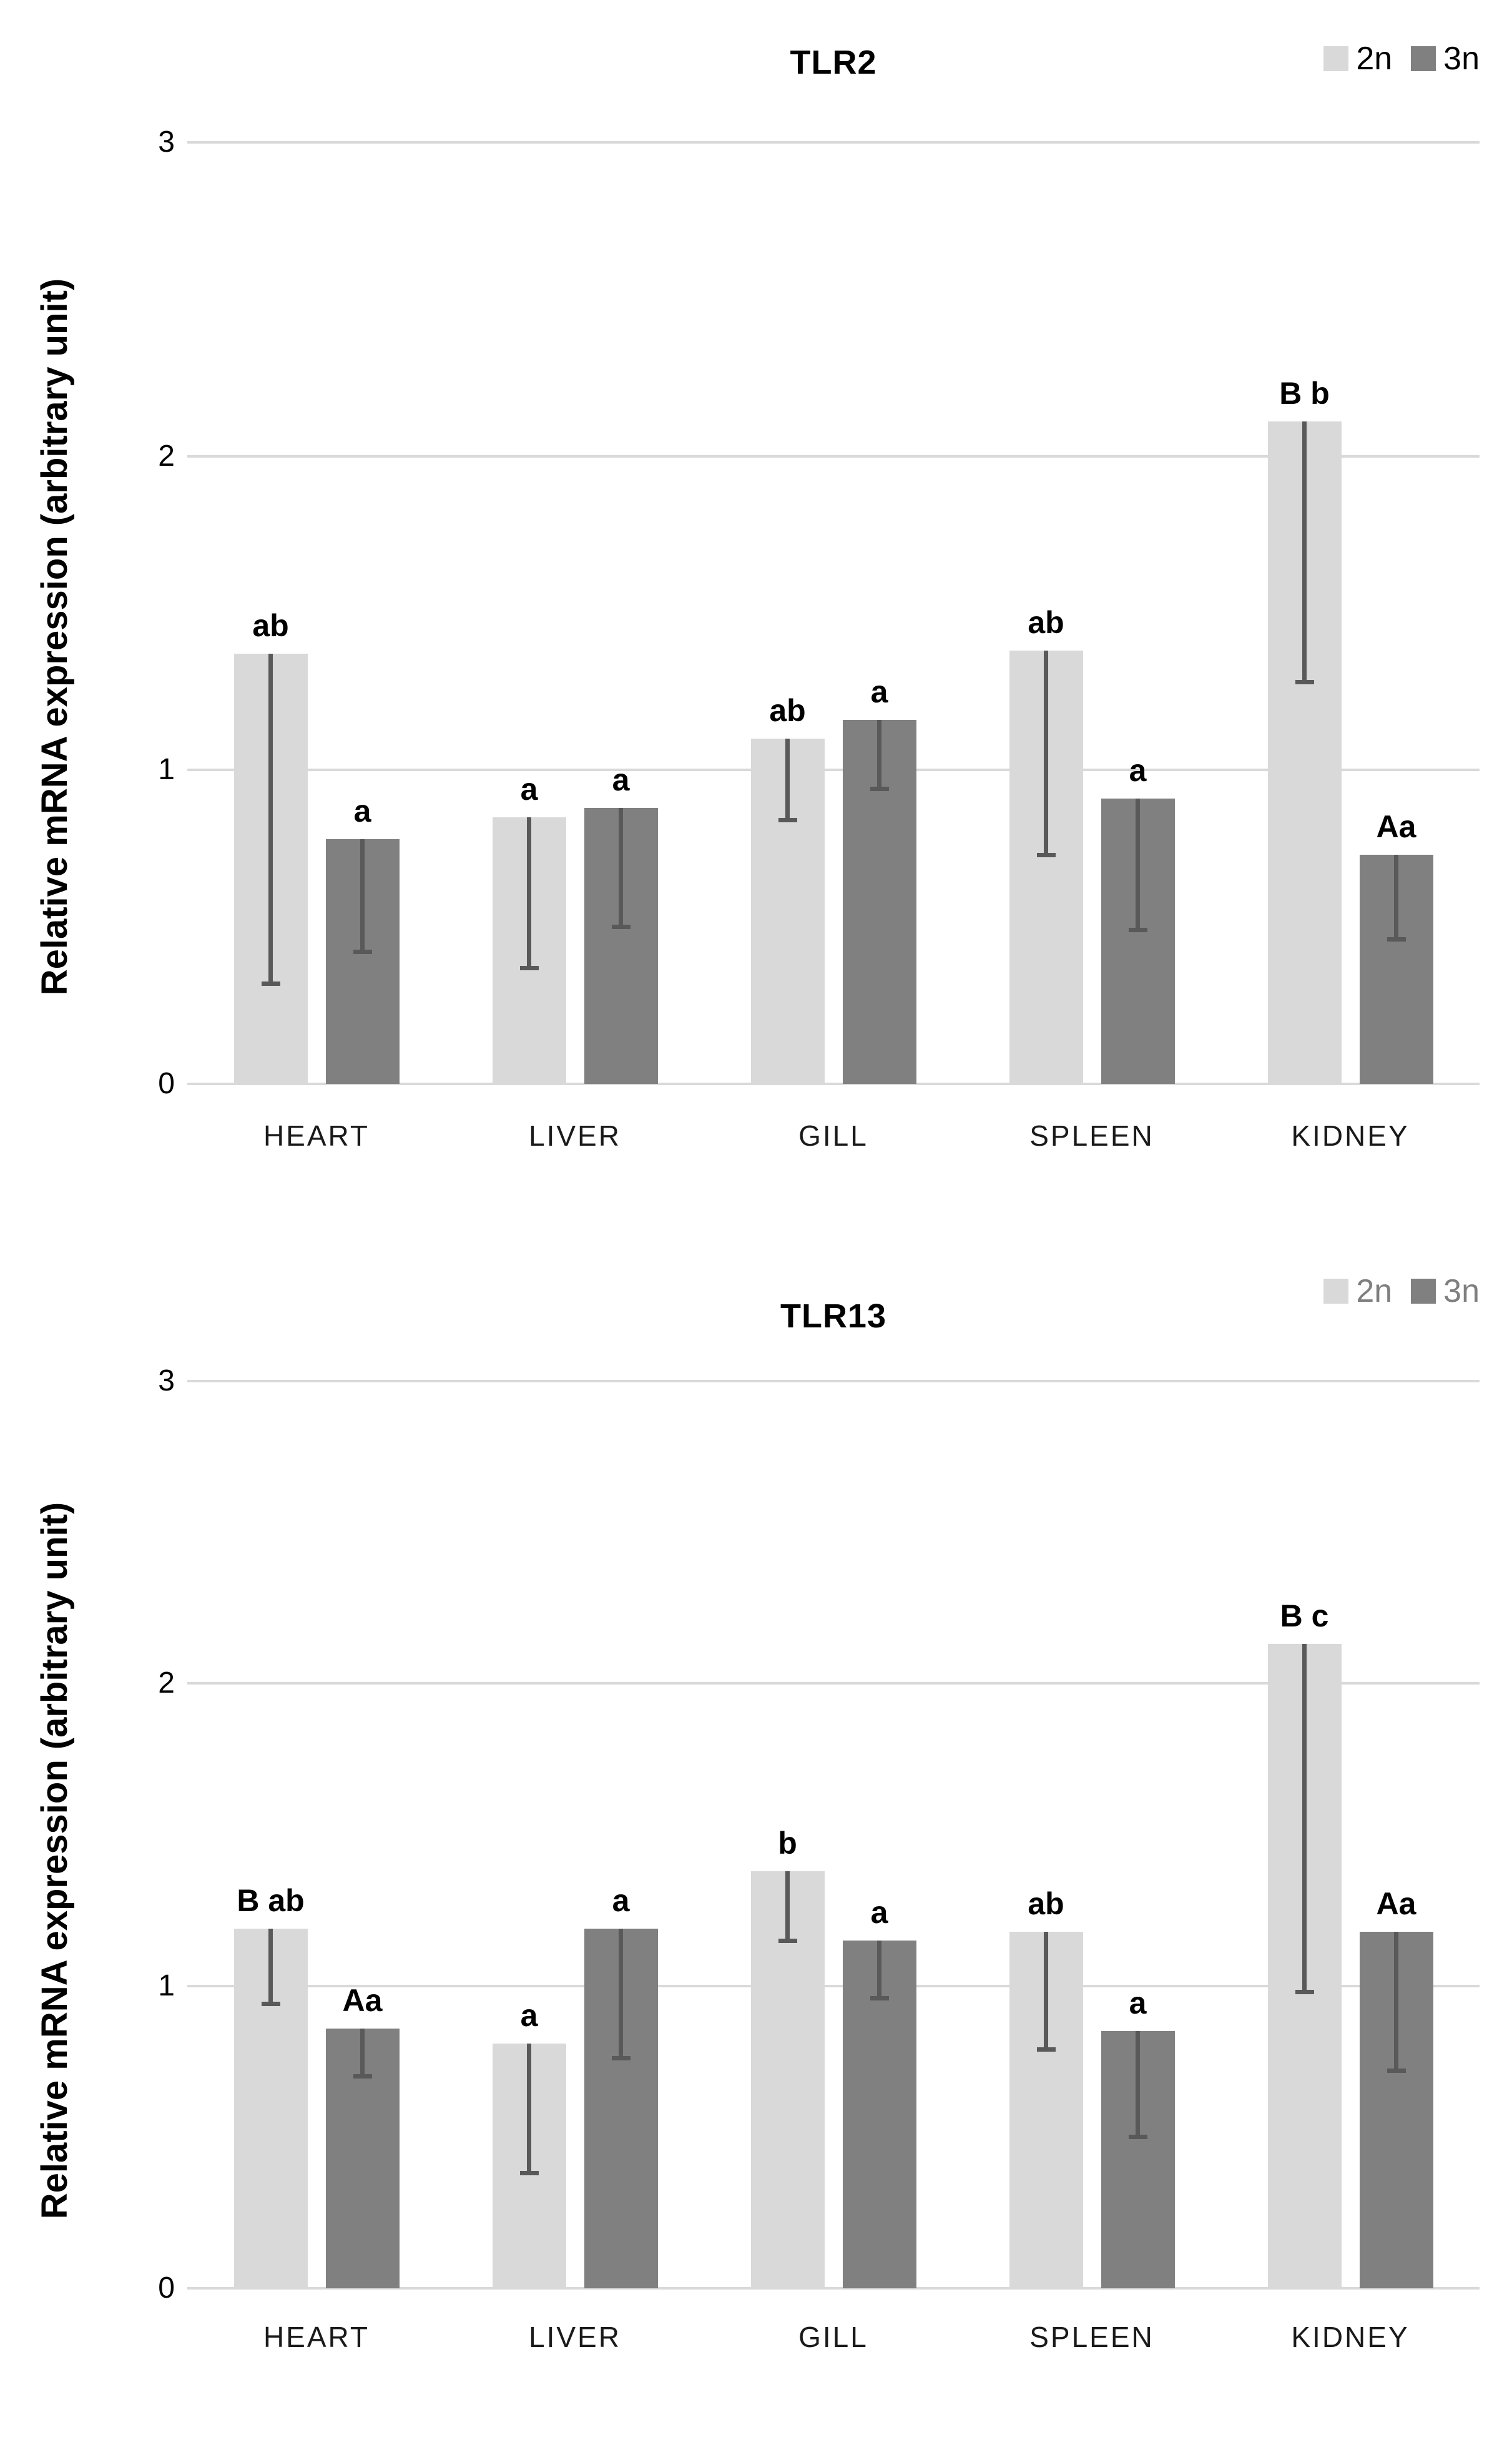 This screenshot has width=1512, height=2455. What do you see at coordinates (1305, 551) in the screenshot?
I see `error-bar-tlr2-kidney-2n` at bounding box center [1305, 551].